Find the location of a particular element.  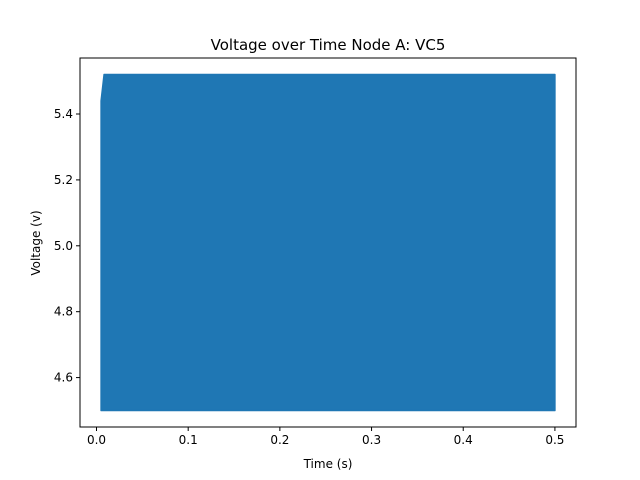

x-tick-label: 0.3 is located at coordinates (371, 440).